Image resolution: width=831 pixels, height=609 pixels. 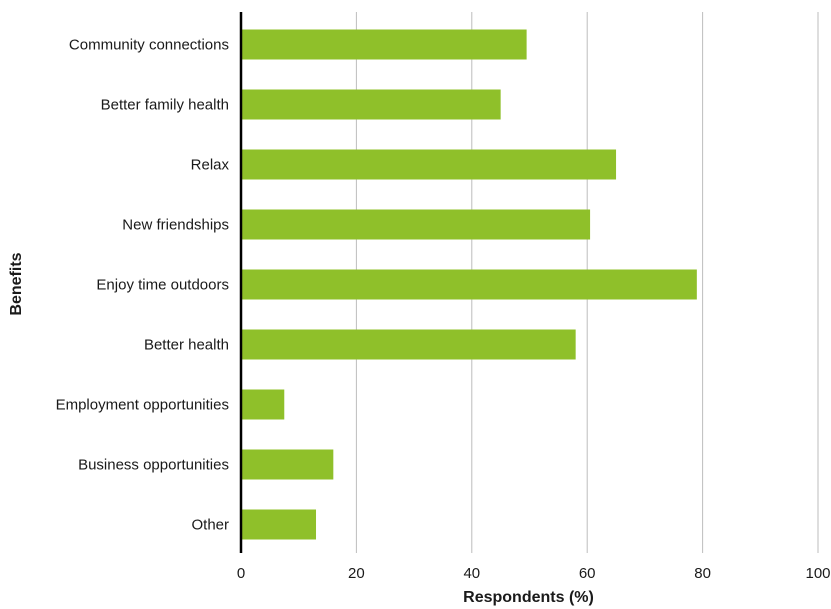 What do you see at coordinates (408, 344) in the screenshot?
I see `bar-better-health` at bounding box center [408, 344].